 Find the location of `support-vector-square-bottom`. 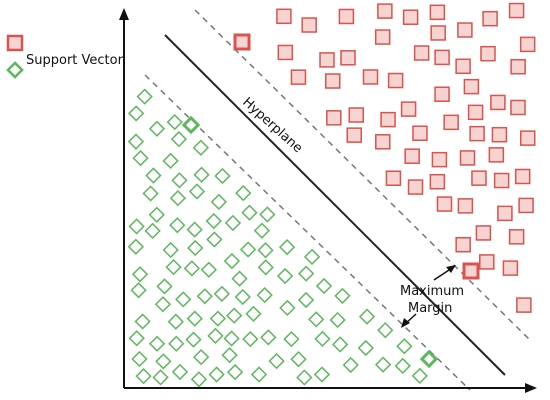

support-vector-square-bottom is located at coordinates (471, 271).